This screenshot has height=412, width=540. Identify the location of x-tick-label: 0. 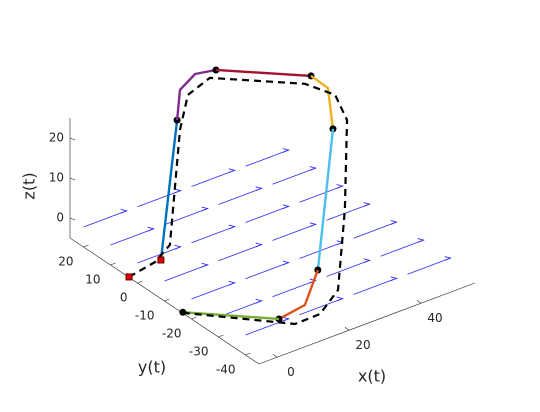
(291, 372).